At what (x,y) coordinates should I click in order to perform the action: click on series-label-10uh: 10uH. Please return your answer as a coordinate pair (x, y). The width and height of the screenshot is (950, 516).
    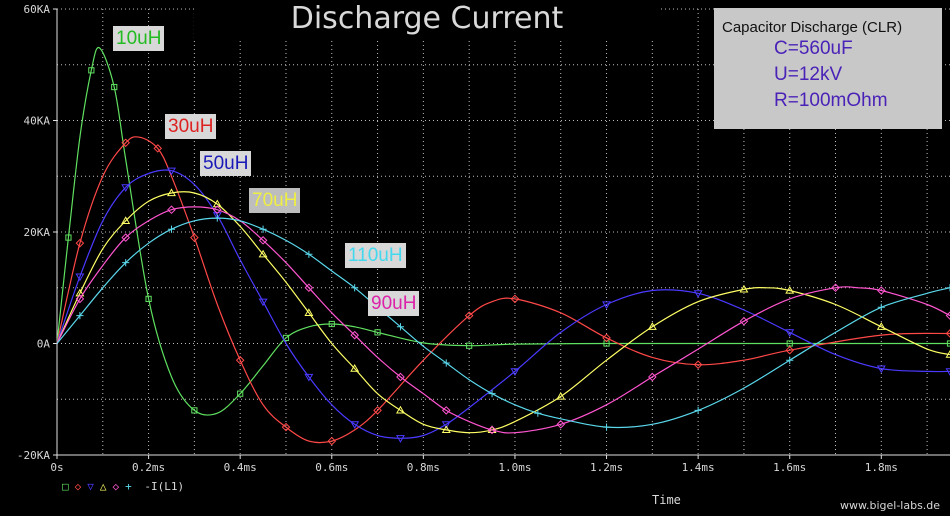
    Looking at the image, I should click on (139, 38).